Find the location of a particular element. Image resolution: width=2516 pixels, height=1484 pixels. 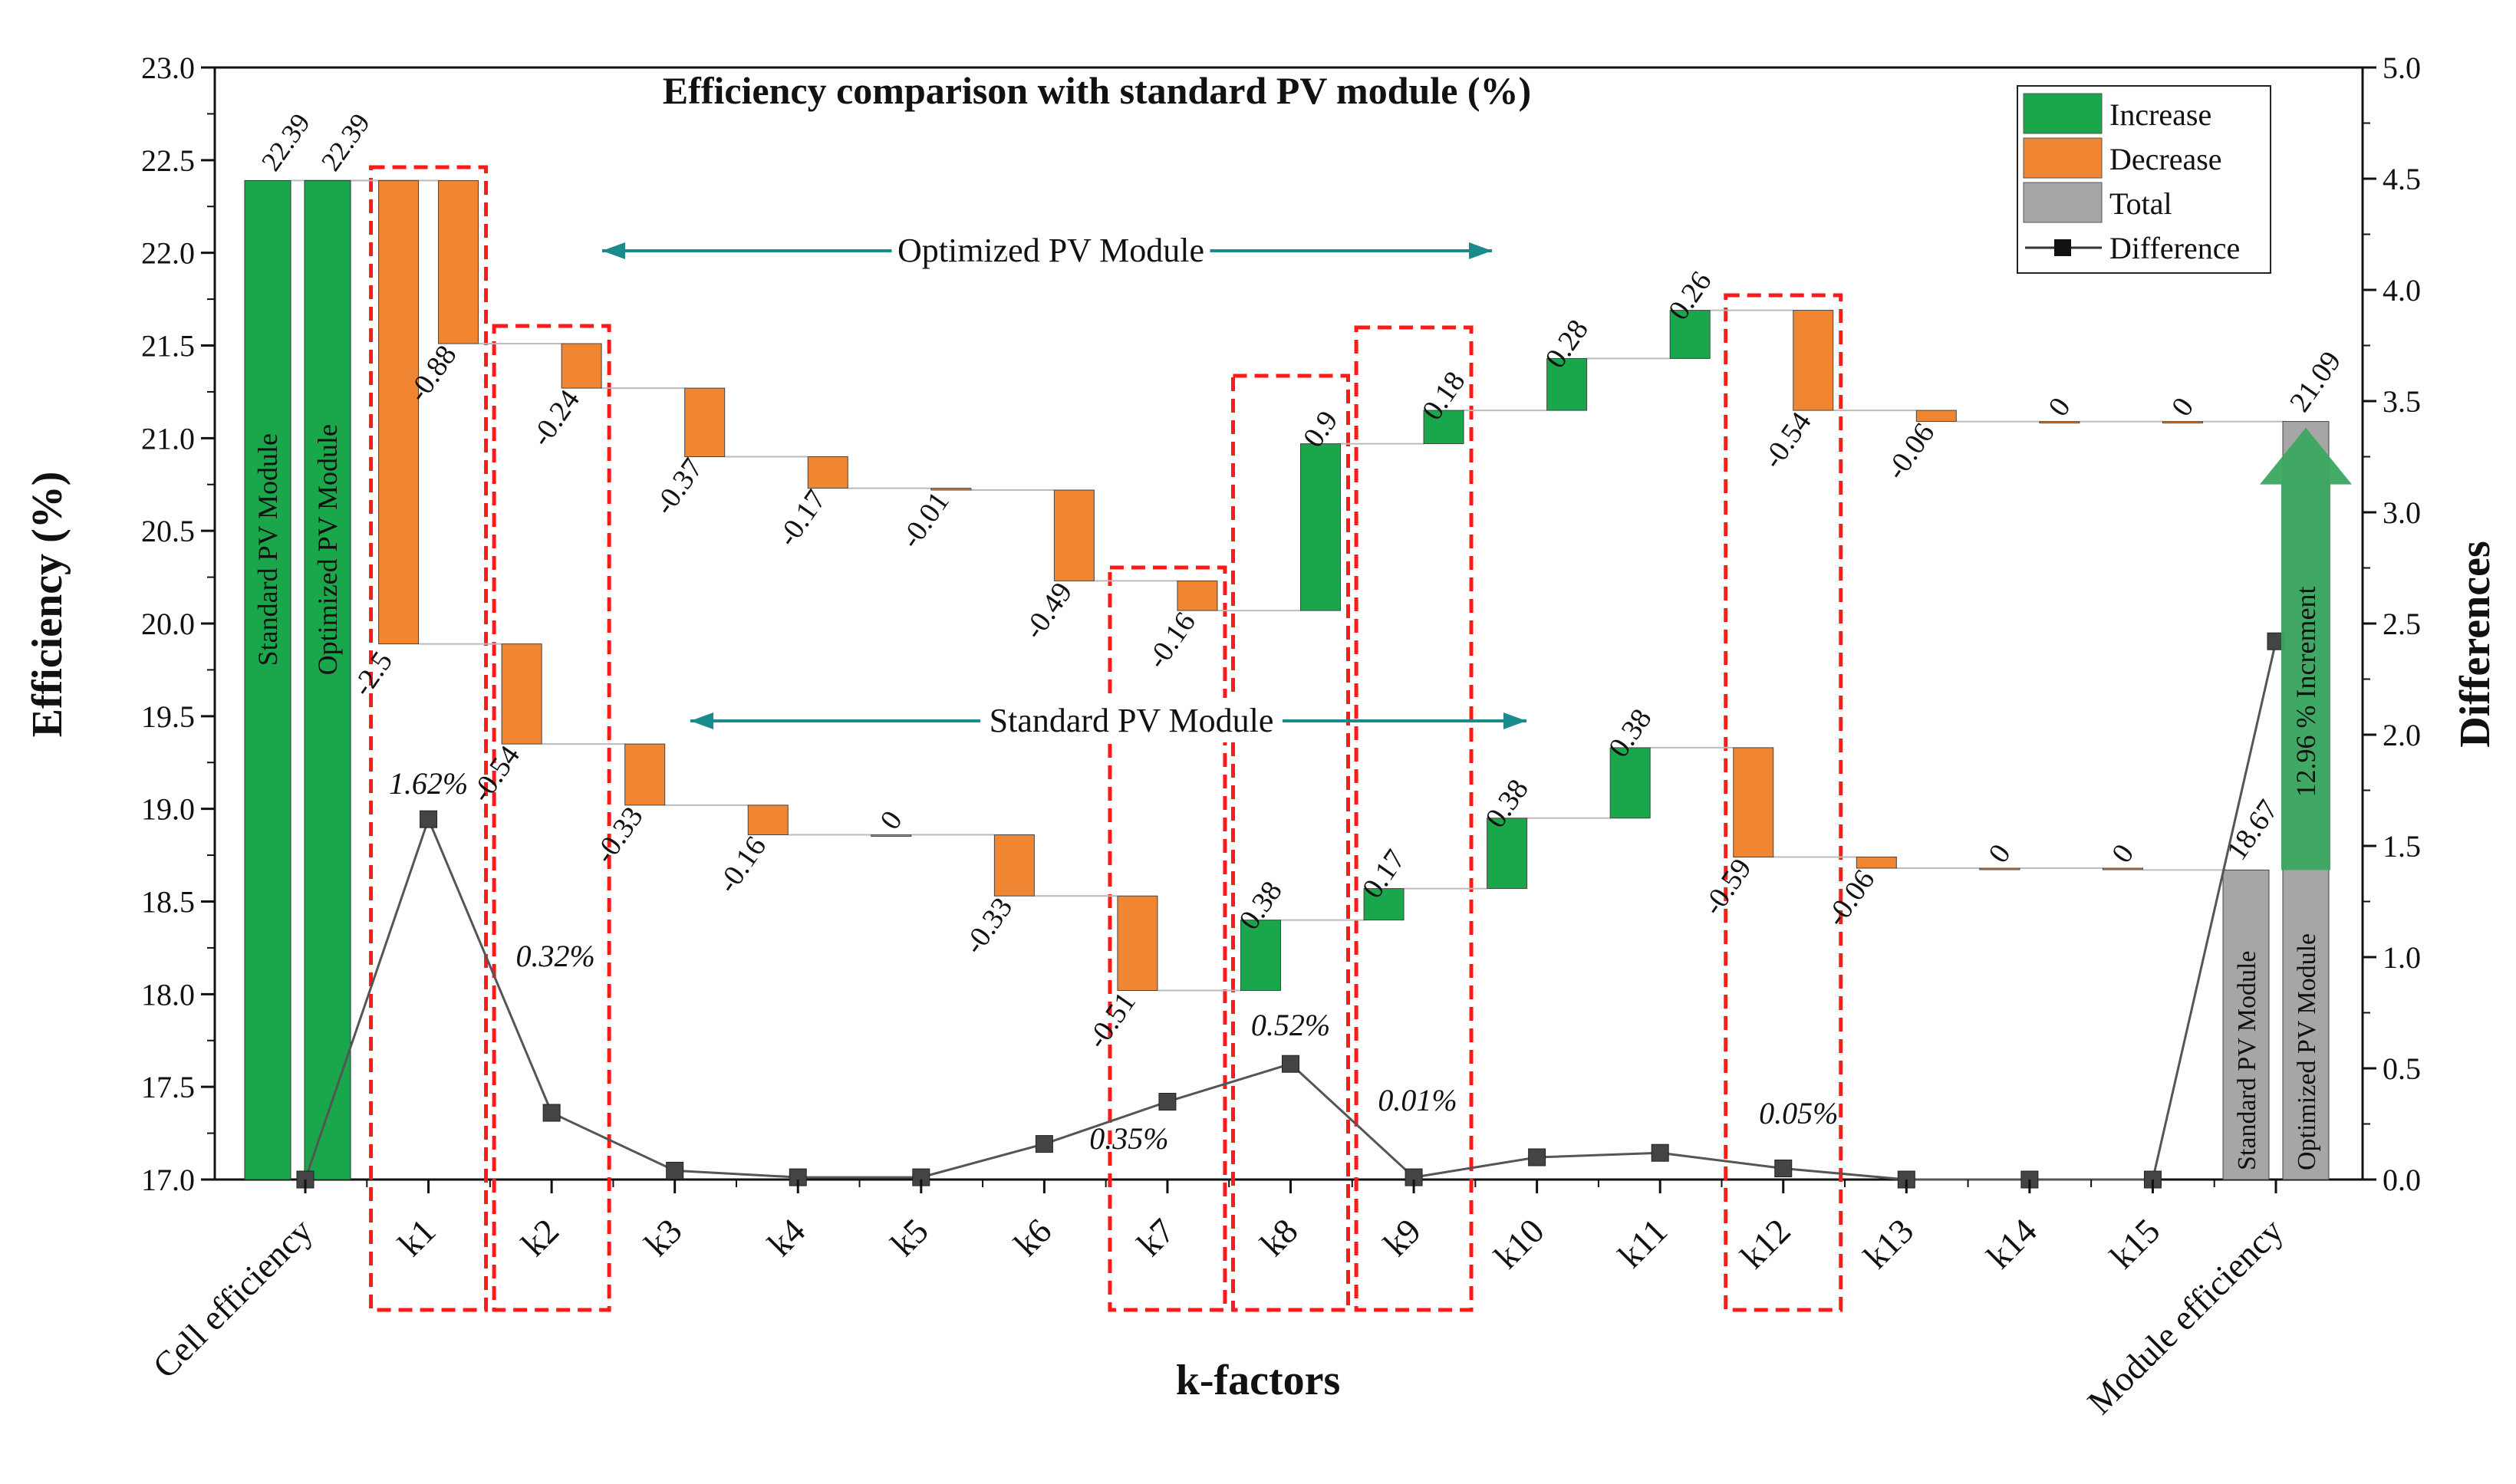

x-tick-label: Cell efficiency is located at coordinates (233, 1298).